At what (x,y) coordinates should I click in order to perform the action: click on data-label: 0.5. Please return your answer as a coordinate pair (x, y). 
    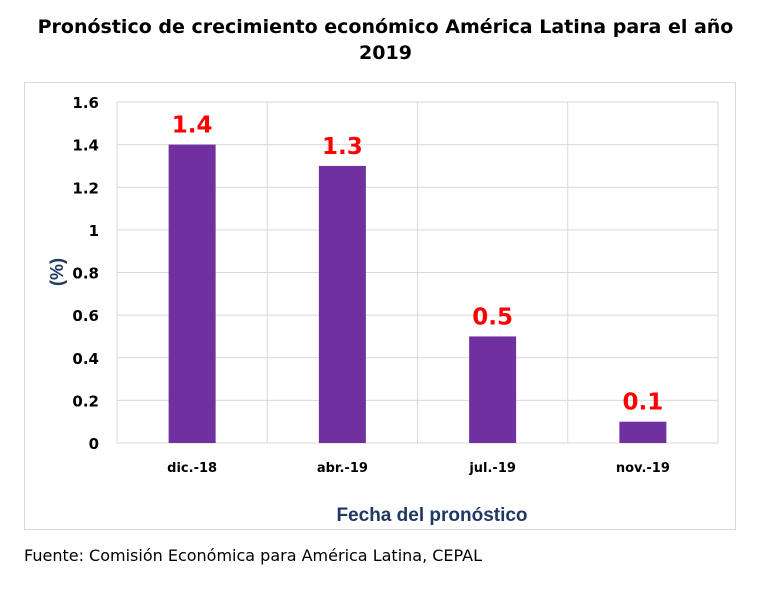
    Looking at the image, I should click on (492, 317).